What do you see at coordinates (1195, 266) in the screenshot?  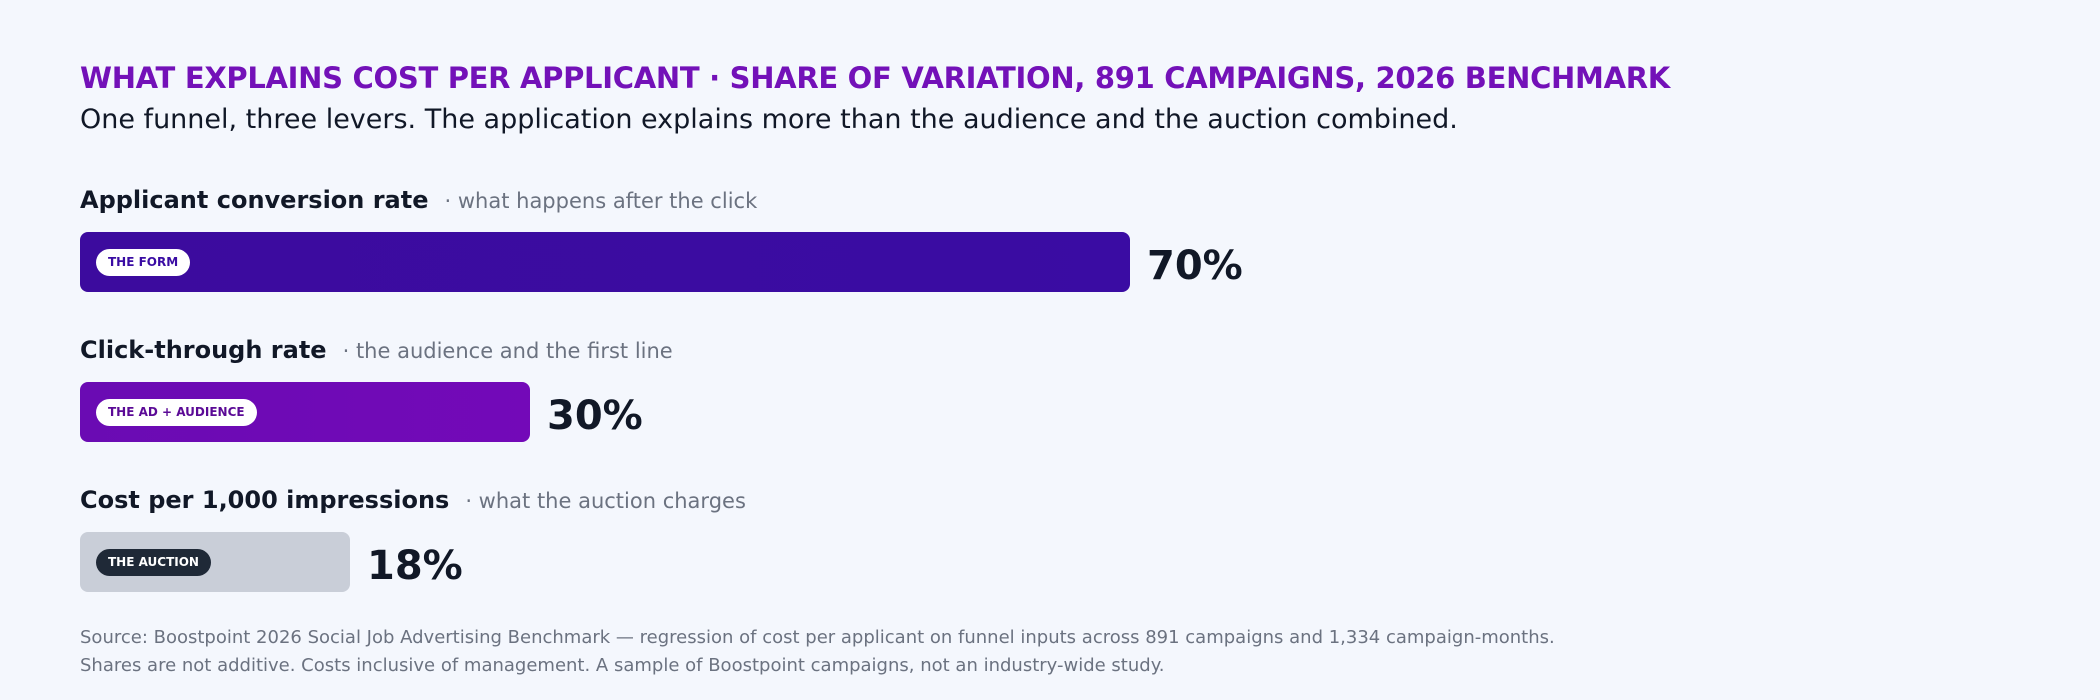 I see `bar-value-label: 70%` at bounding box center [1195, 266].